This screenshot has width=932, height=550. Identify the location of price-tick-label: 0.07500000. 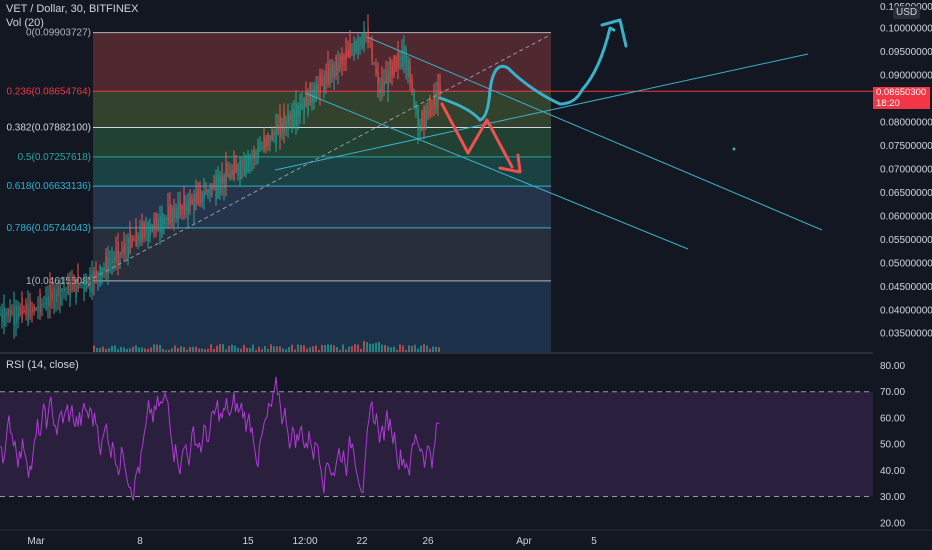
(906, 146).